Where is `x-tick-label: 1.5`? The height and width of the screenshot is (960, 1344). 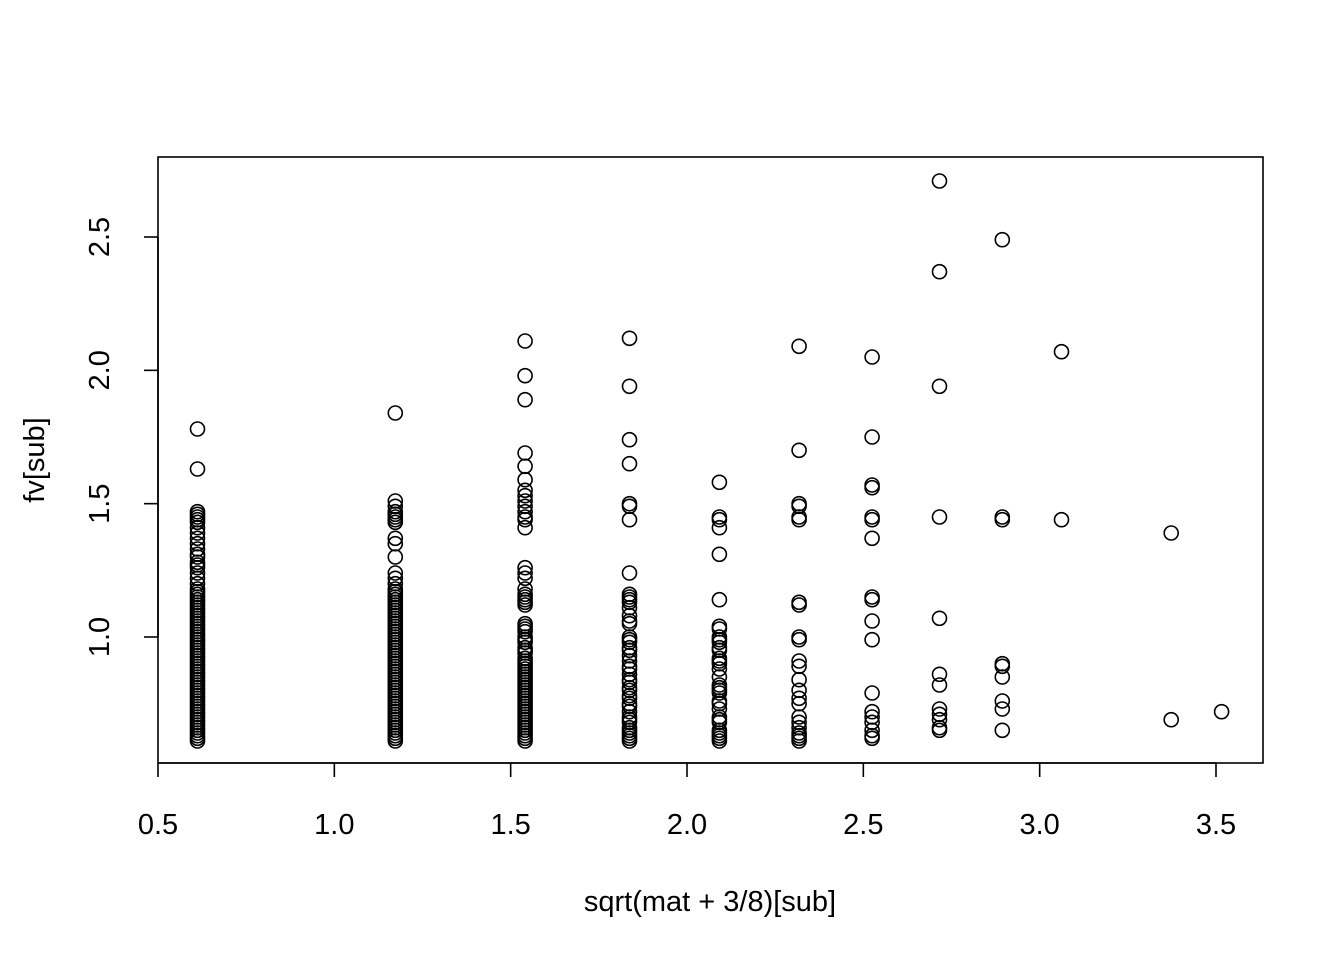
x-tick-label: 1.5 is located at coordinates (511, 825).